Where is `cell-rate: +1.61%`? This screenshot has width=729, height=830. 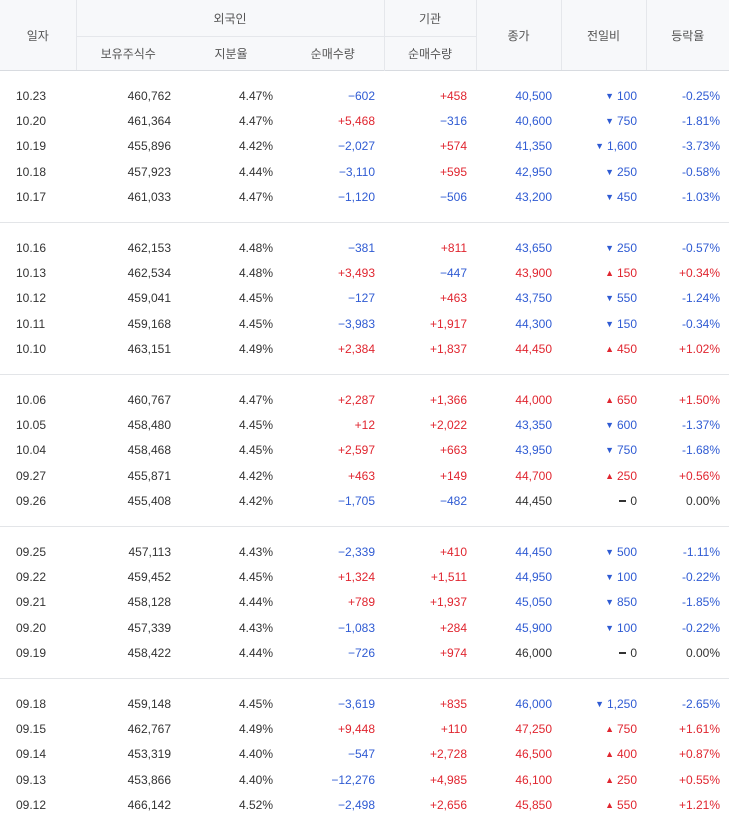 cell-rate: +1.61% is located at coordinates (699, 728).